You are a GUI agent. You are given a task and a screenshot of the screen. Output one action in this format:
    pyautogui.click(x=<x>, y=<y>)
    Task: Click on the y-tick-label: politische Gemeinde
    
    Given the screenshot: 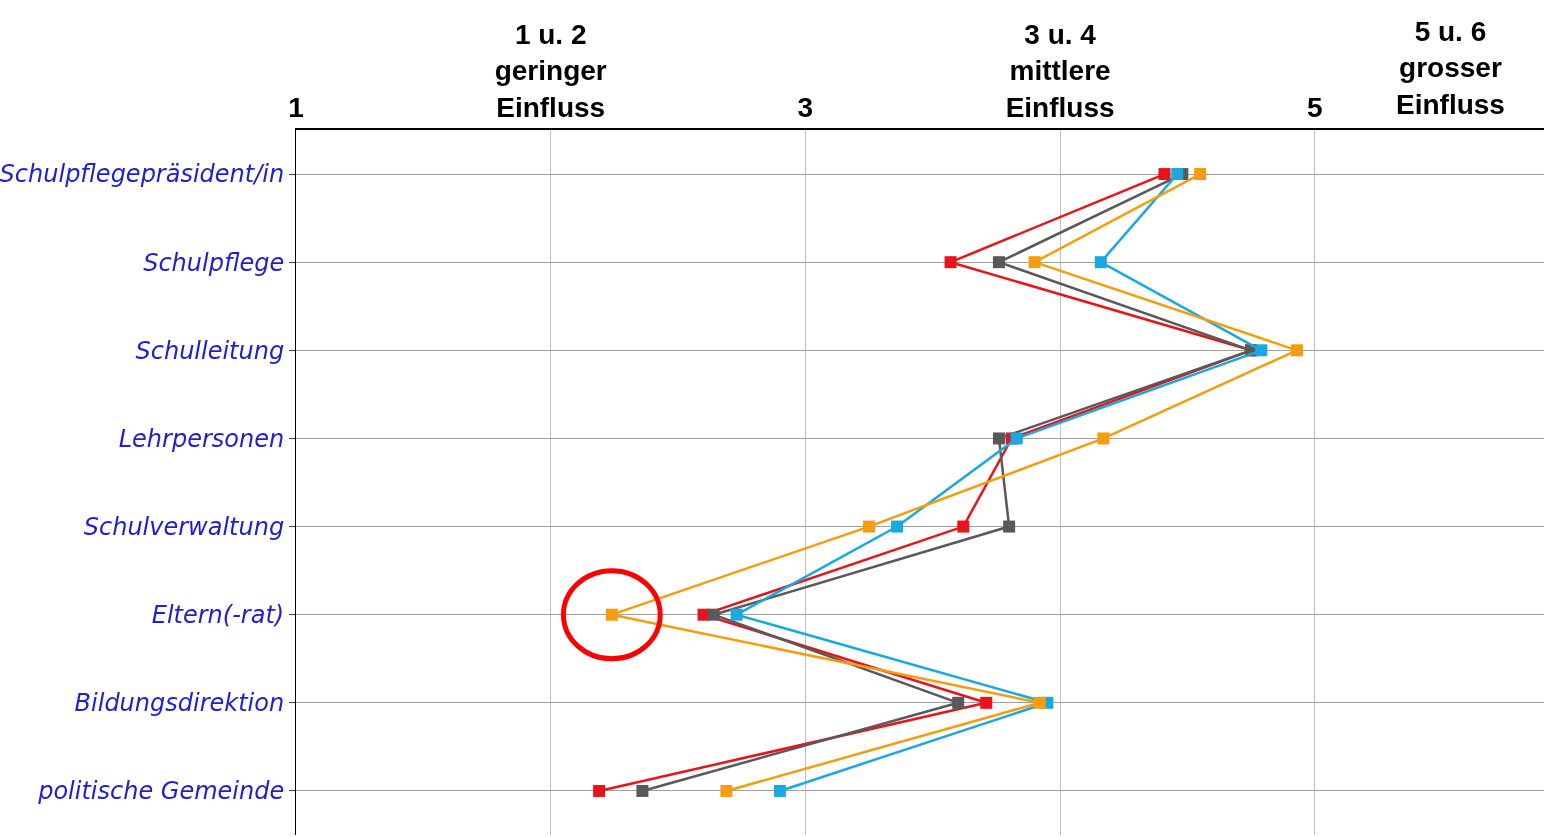 What is the action you would take?
    pyautogui.click(x=161, y=791)
    